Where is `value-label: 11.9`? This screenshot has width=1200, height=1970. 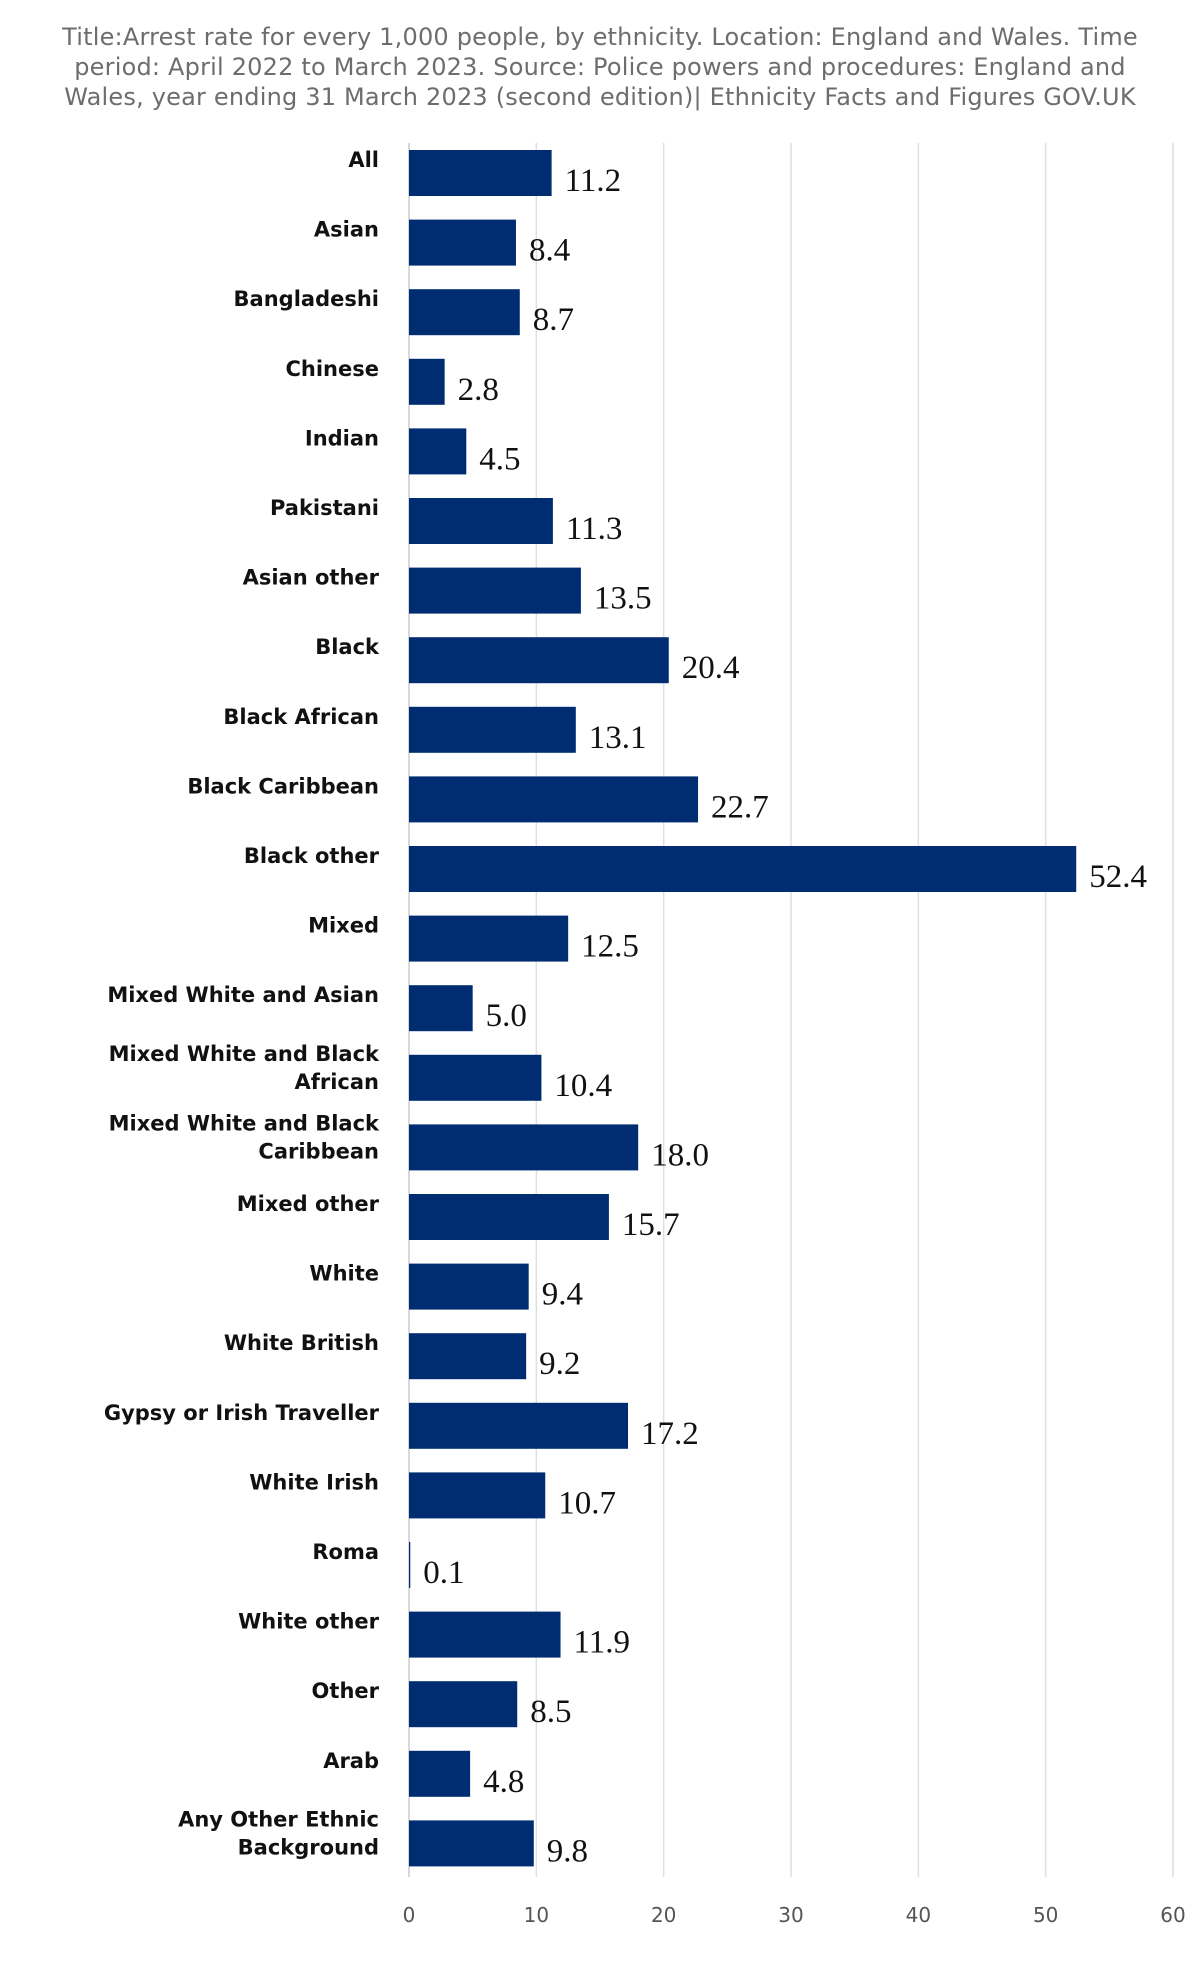
value-label: 11.9 is located at coordinates (602, 1643).